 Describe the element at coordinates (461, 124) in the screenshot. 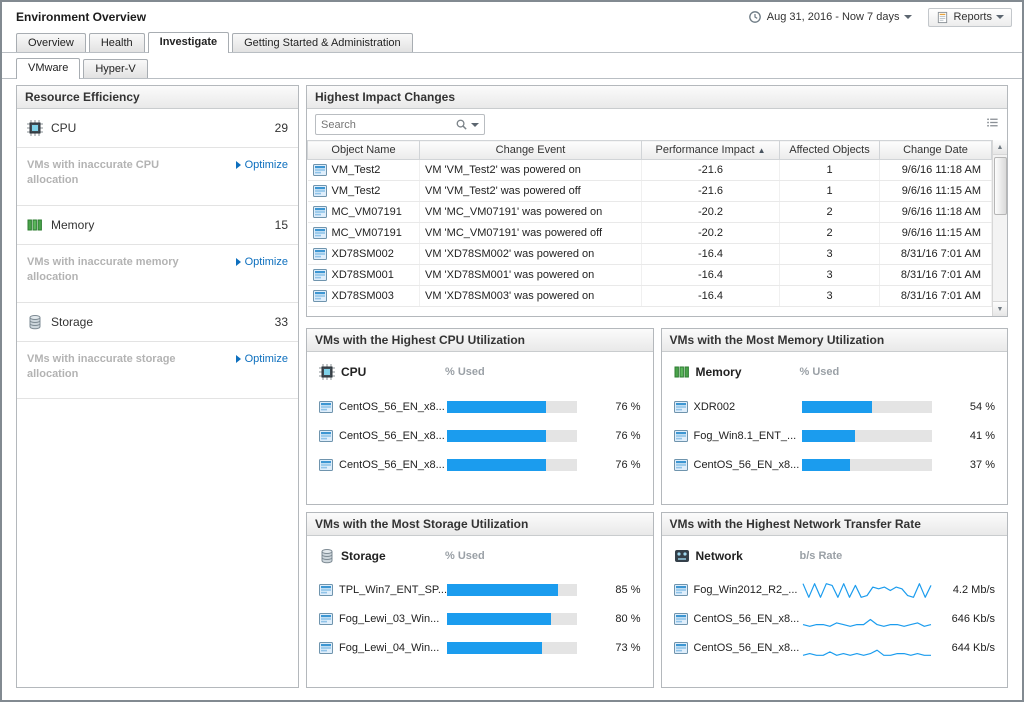

I see `search-icon` at that location.